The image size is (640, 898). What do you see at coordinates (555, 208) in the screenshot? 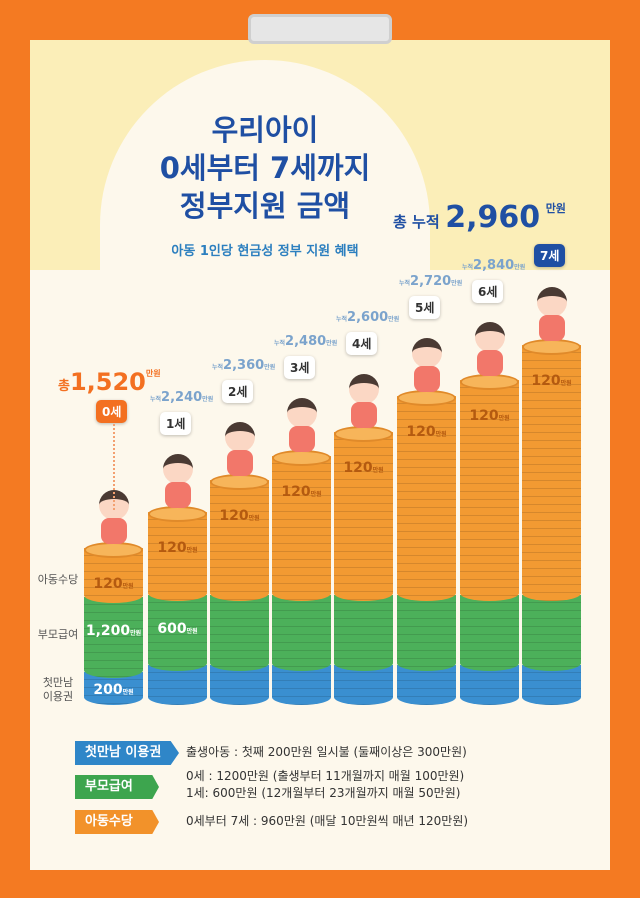
I see `grand-total-unit: 만원` at bounding box center [555, 208].